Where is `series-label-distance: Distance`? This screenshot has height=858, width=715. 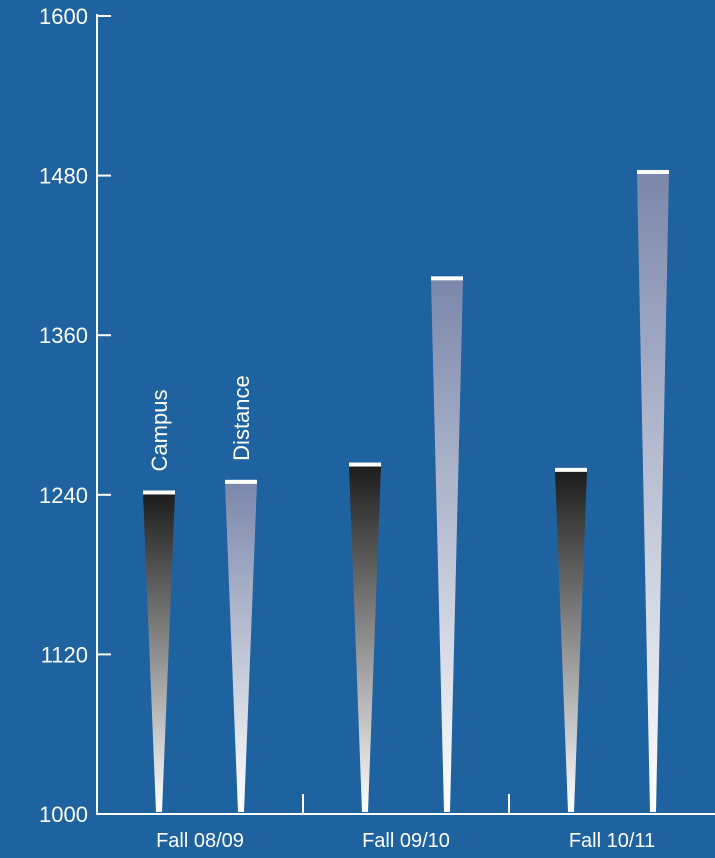 series-label-distance: Distance is located at coordinates (241, 418).